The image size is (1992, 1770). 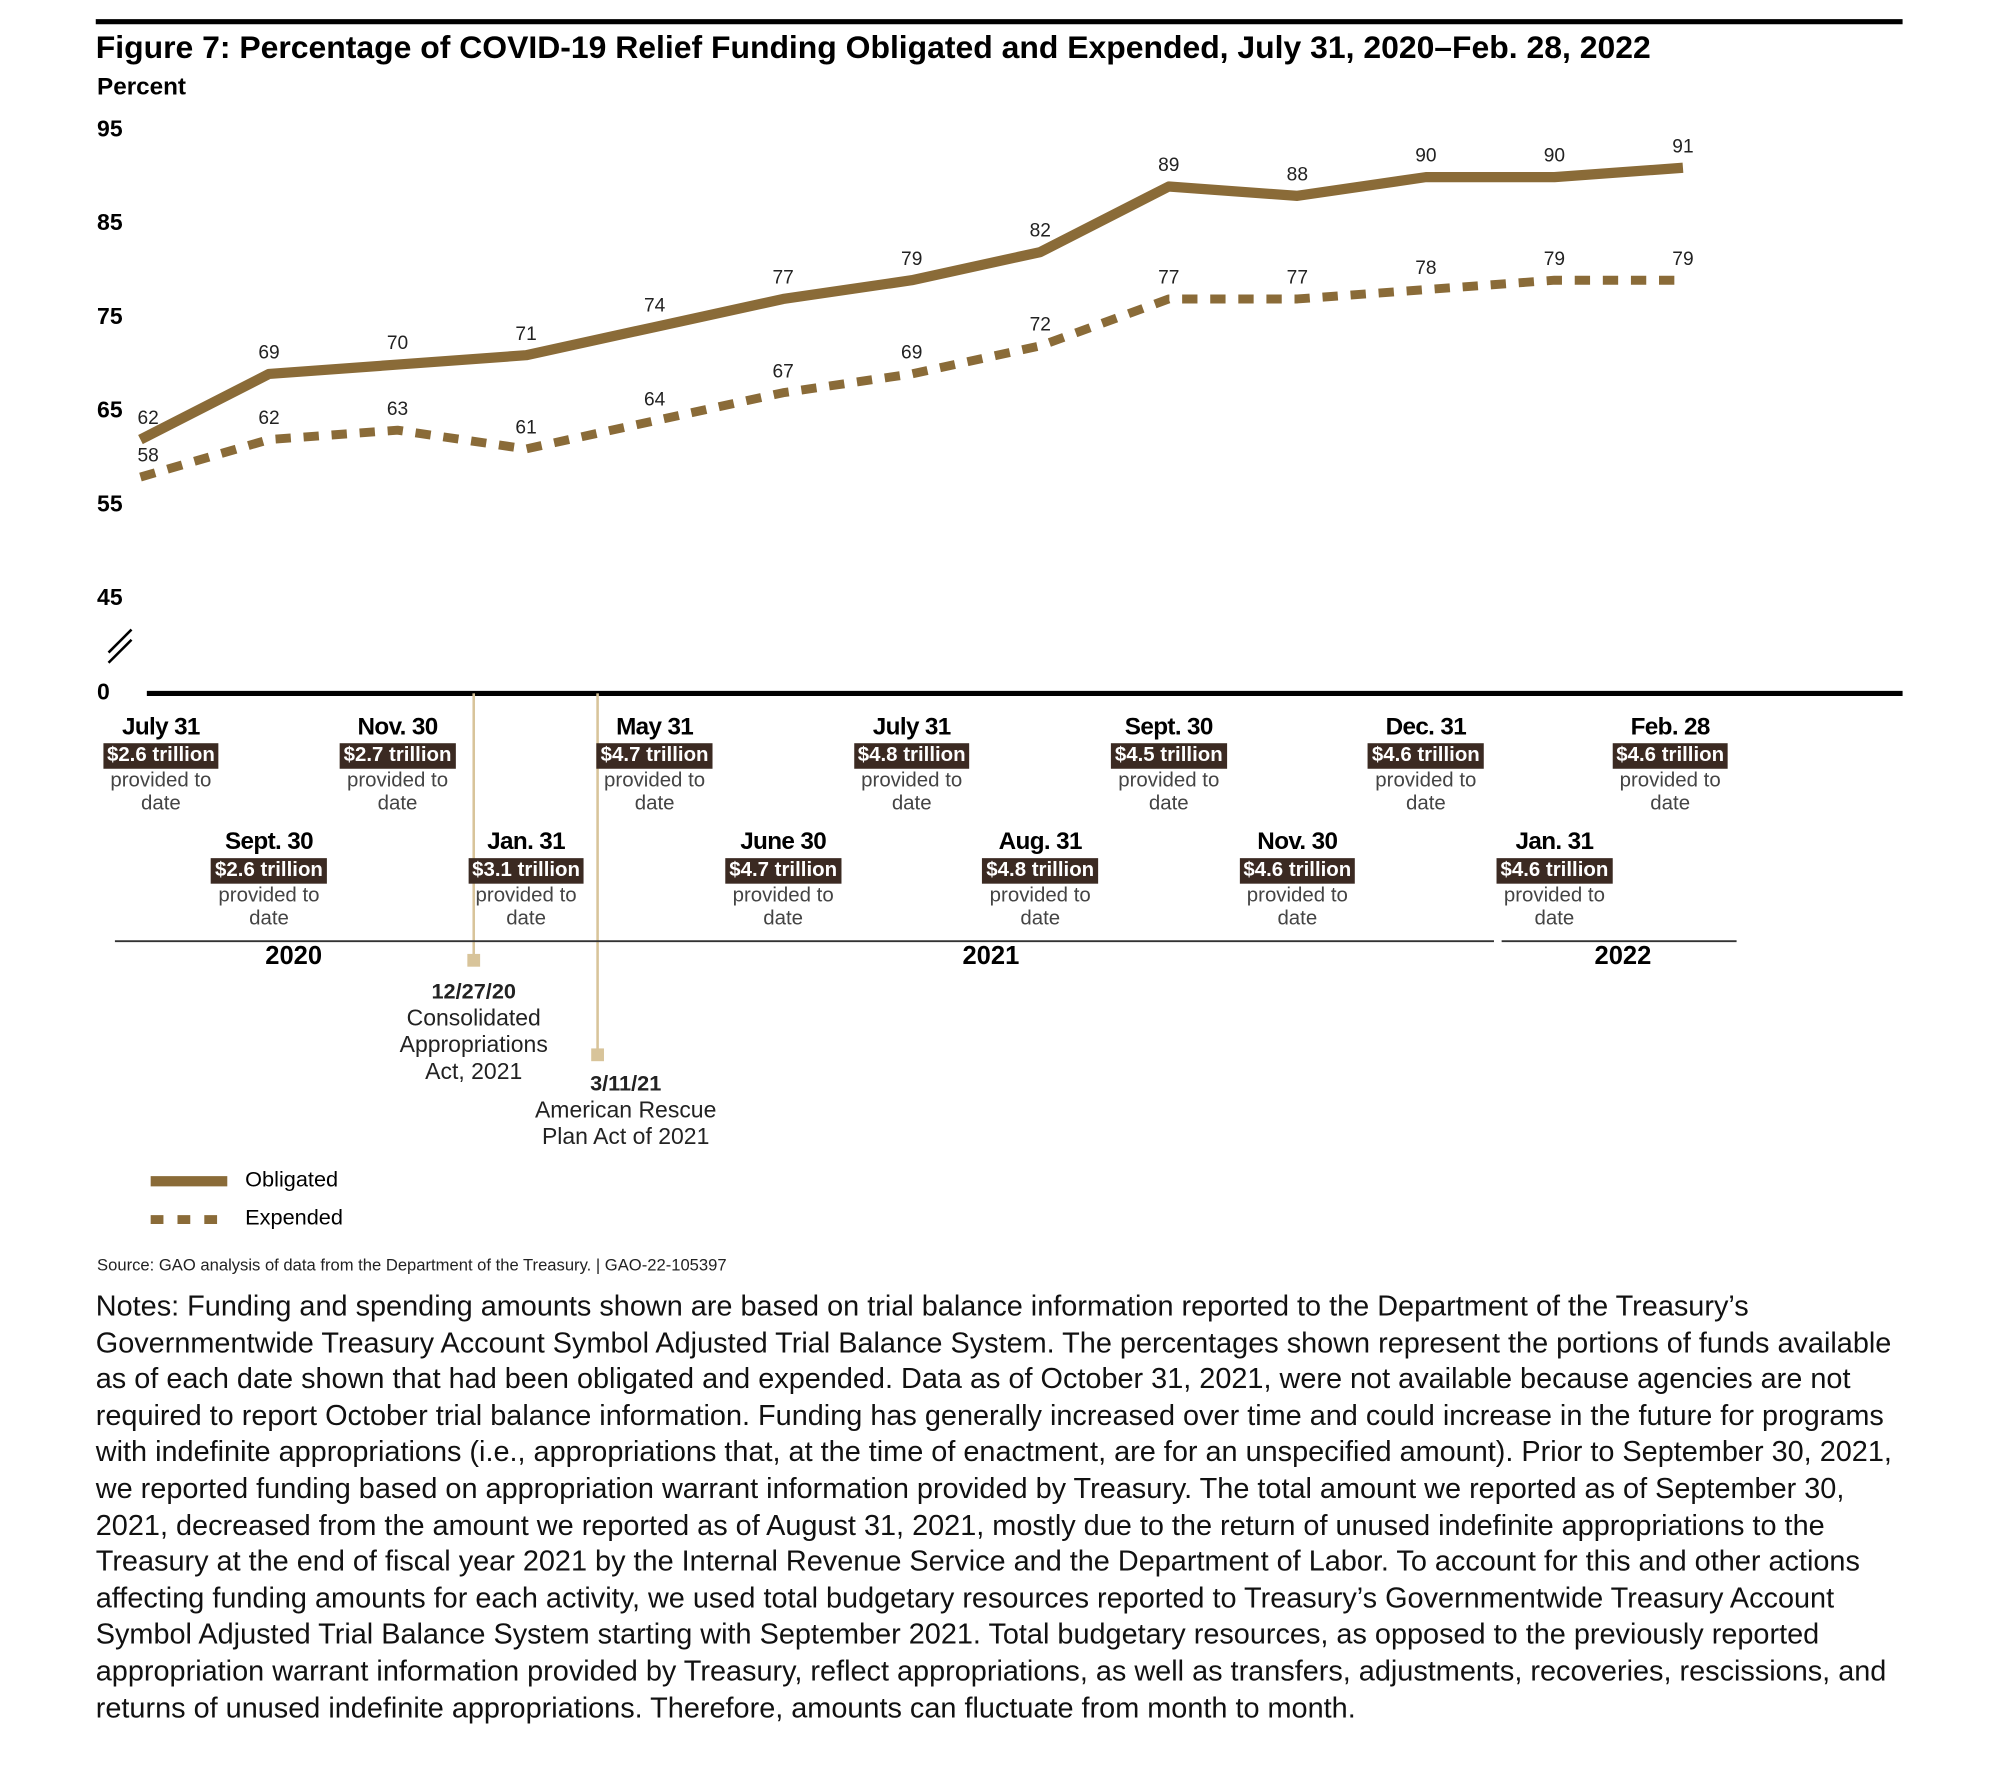 I want to click on data-label: 89, so click(x=1168, y=165).